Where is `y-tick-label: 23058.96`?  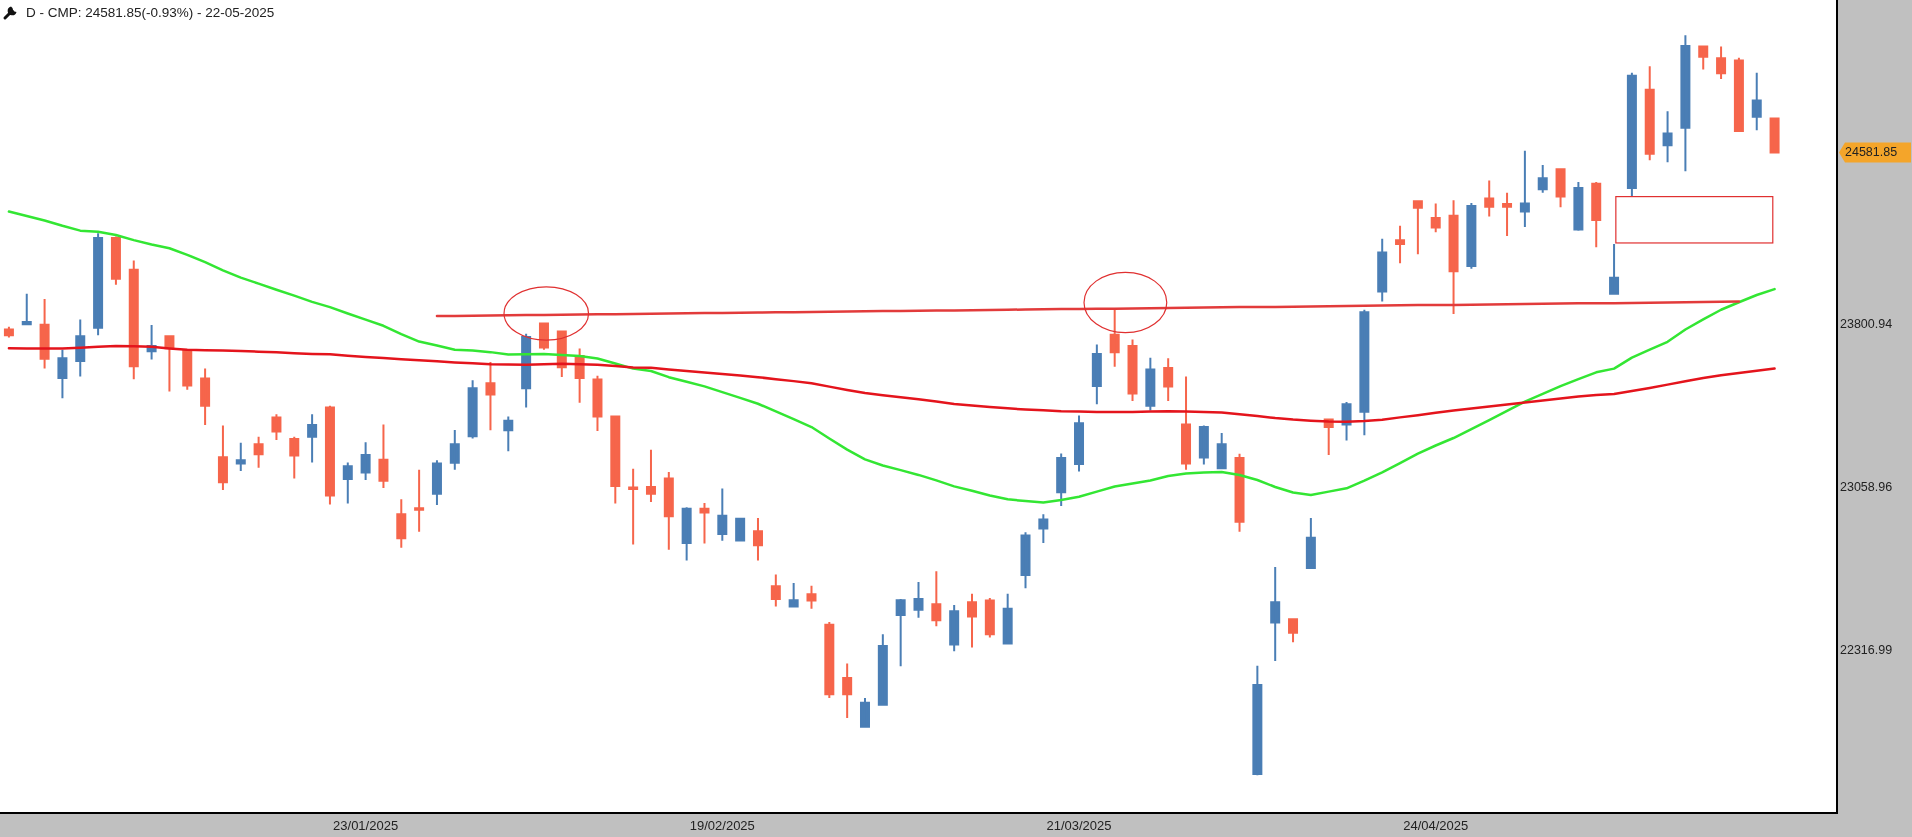 y-tick-label: 23058.96 is located at coordinates (1866, 487).